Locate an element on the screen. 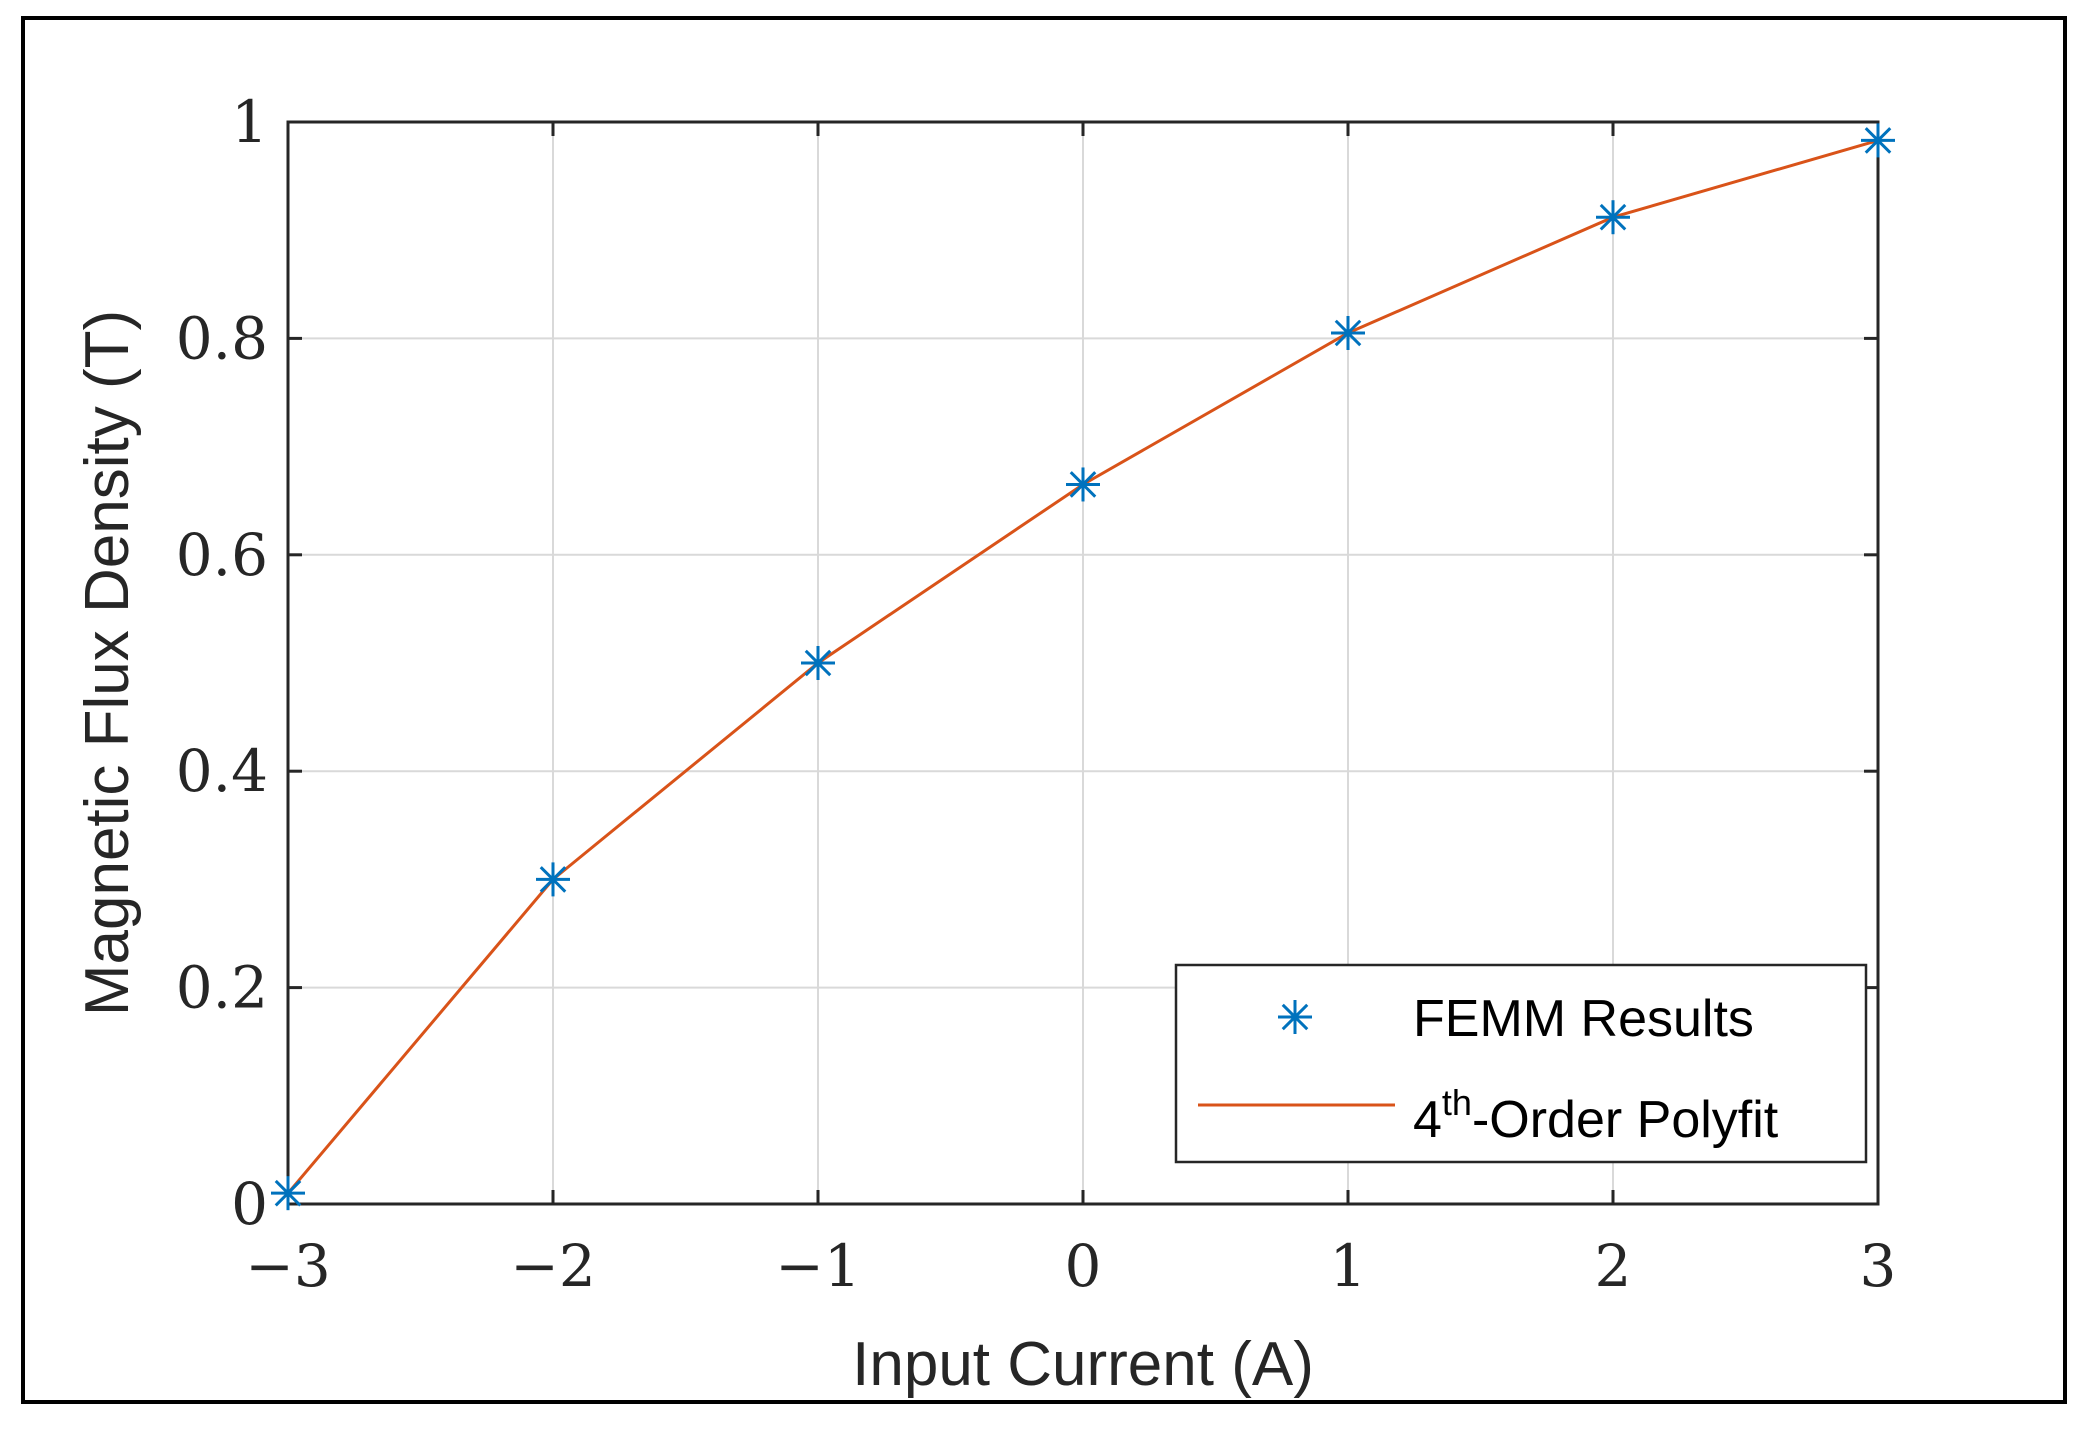 Image resolution: width=2090 pixels, height=1430 pixels. legend-femm-marker is located at coordinates (1295, 1017).